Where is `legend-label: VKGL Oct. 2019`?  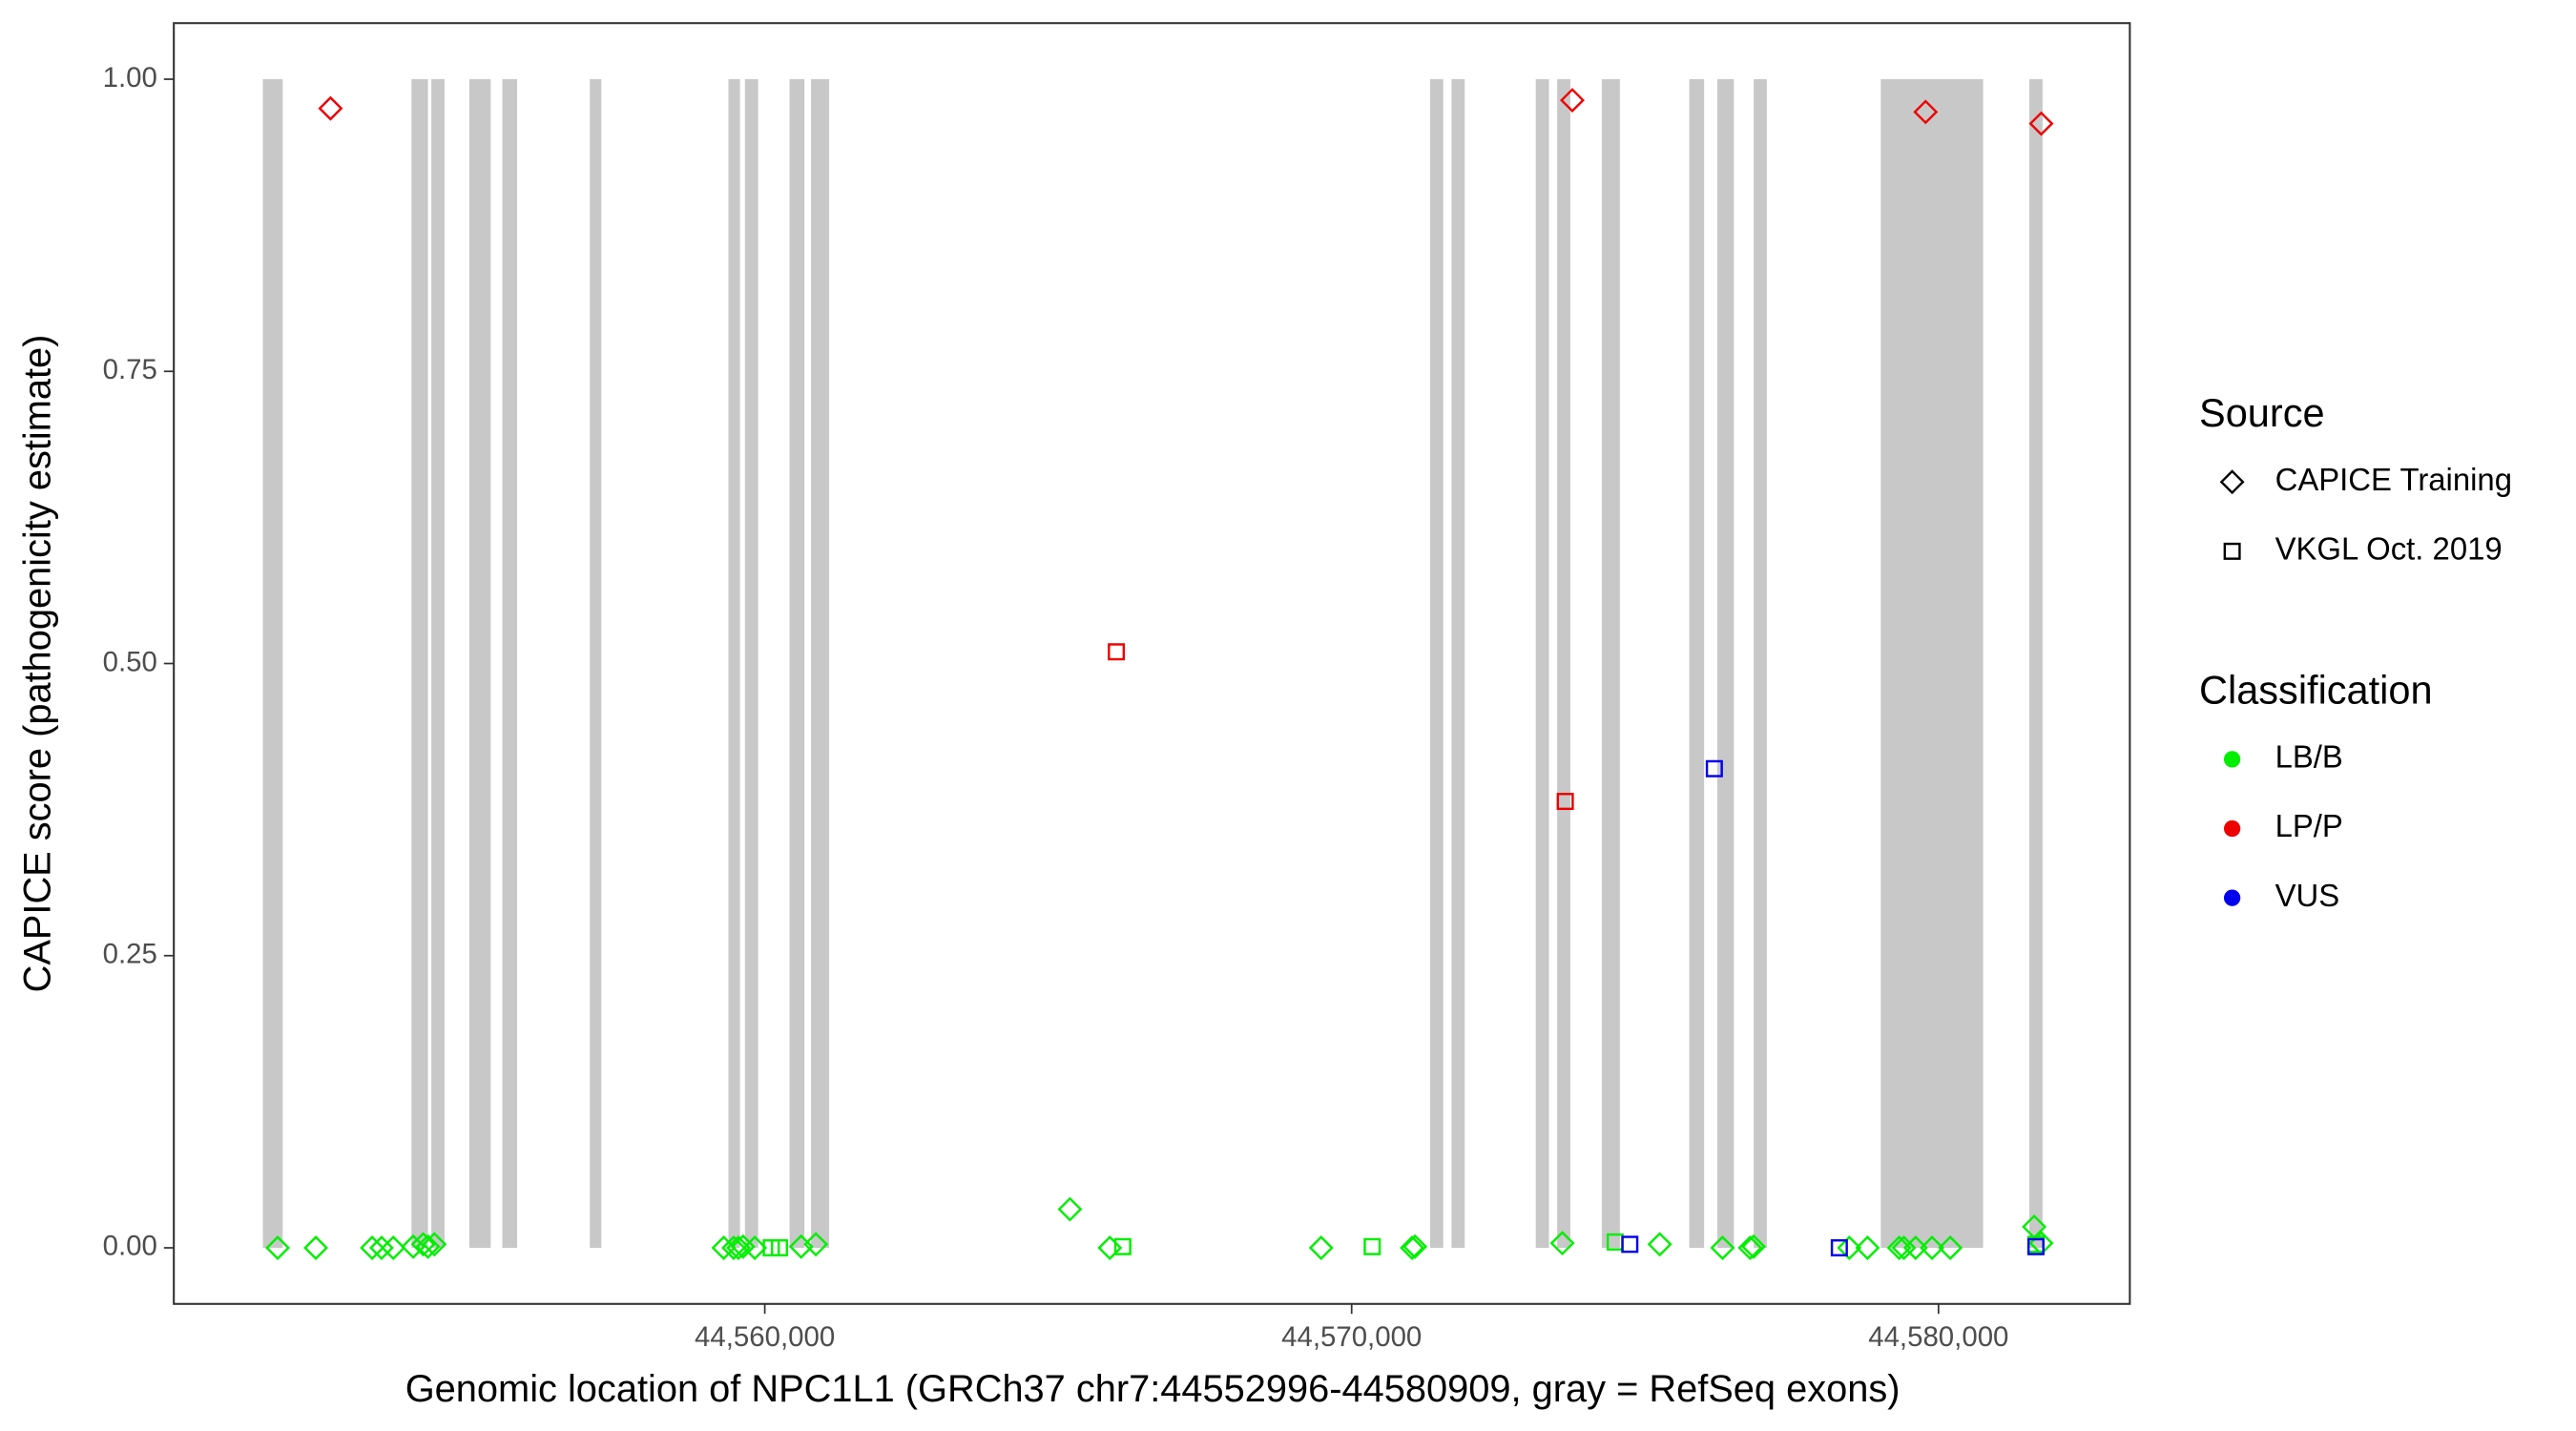
legend-label: VKGL Oct. 2019 is located at coordinates (2389, 549).